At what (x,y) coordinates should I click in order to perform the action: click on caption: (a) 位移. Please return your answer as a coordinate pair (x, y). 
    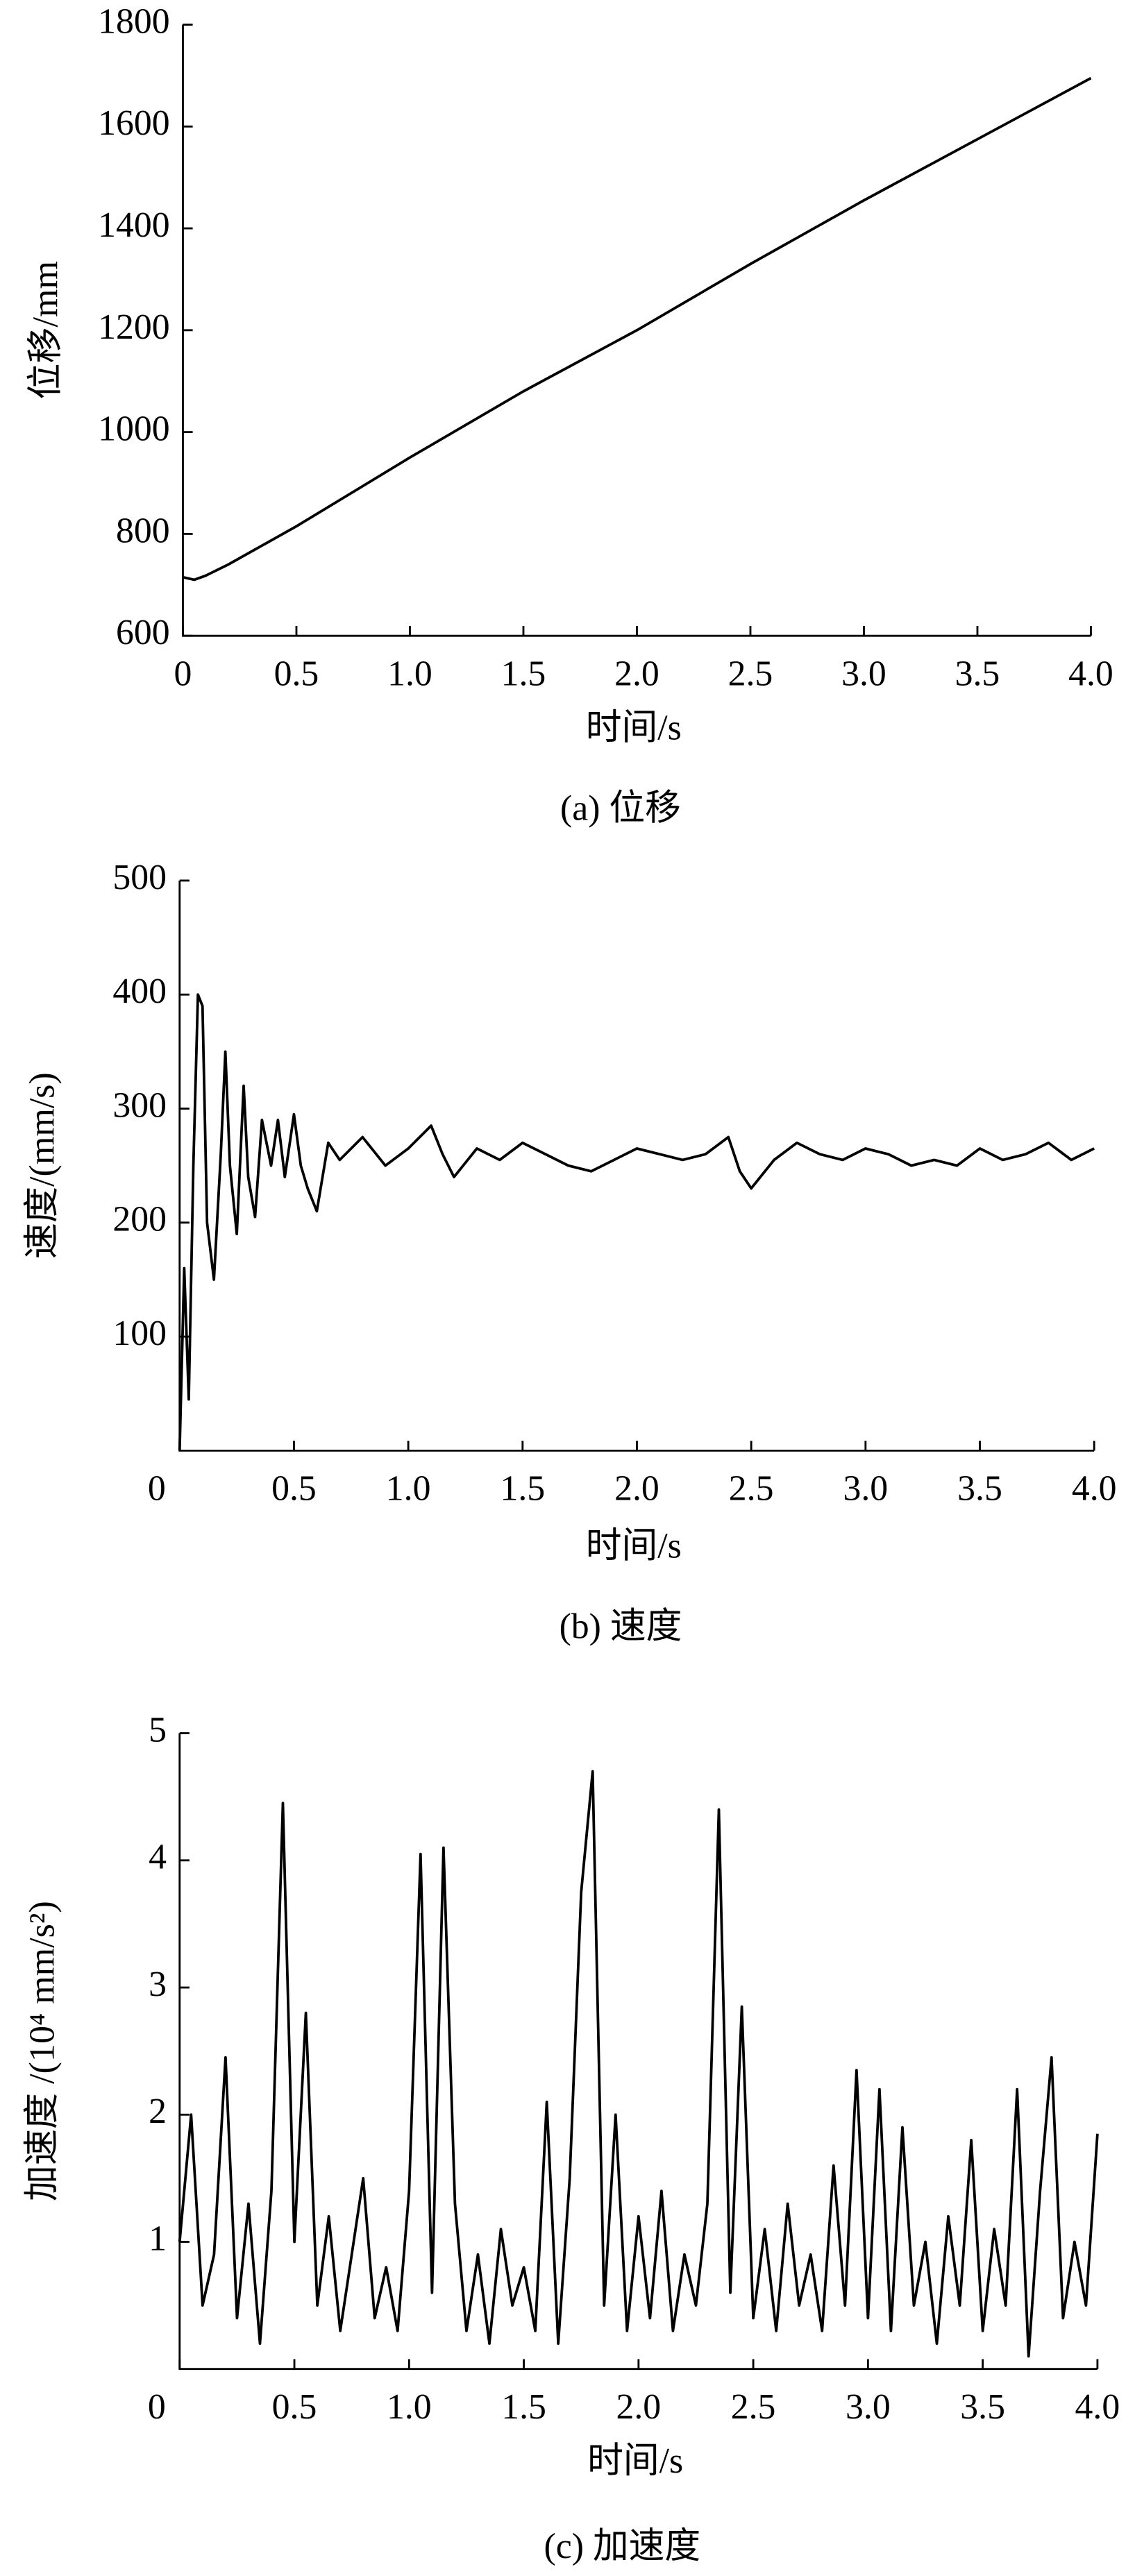
    Looking at the image, I should click on (621, 808).